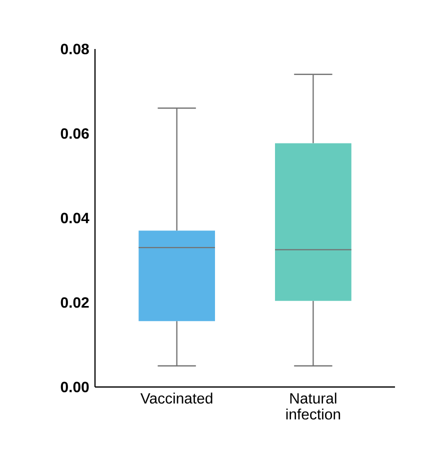 The image size is (431, 456). Describe the element at coordinates (74, 302) in the screenshot. I see `y-tick-label: 0.02` at that location.